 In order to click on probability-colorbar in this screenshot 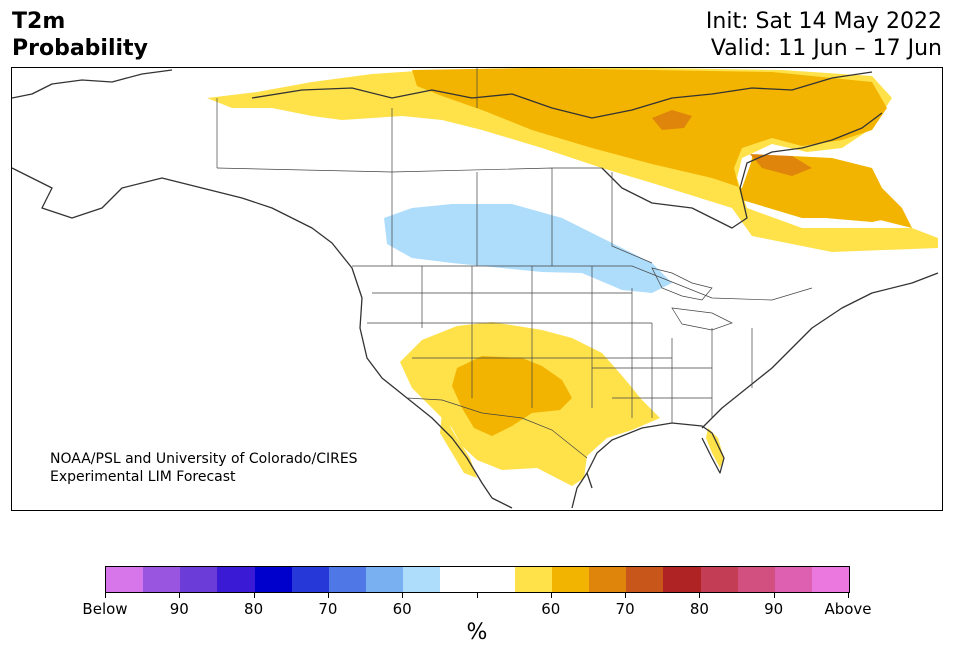, I will do `click(477, 579)`.